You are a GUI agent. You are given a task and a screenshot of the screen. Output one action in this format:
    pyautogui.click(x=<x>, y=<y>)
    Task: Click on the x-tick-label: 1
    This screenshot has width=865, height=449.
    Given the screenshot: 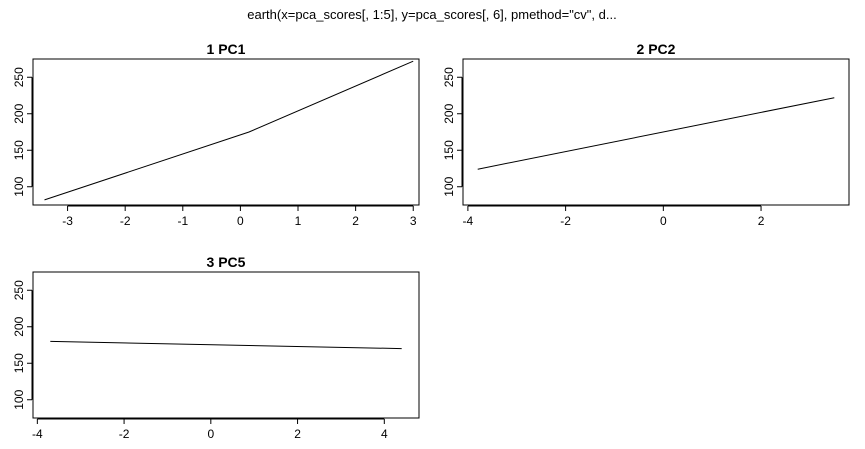 What is the action you would take?
    pyautogui.click(x=298, y=221)
    